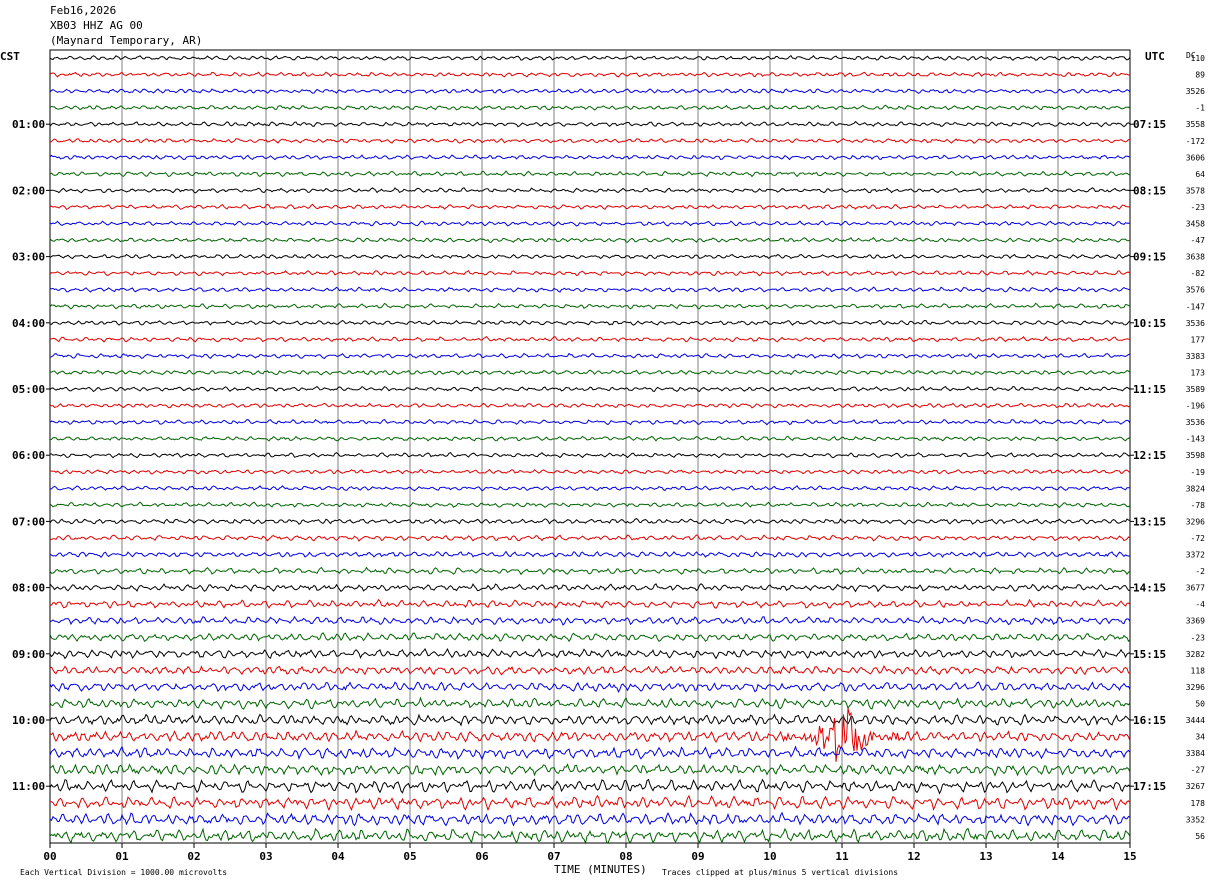 This screenshot has height=886, width=1210. Describe the element at coordinates (625, 856) in the screenshot. I see `x-tick-label: 08` at that location.